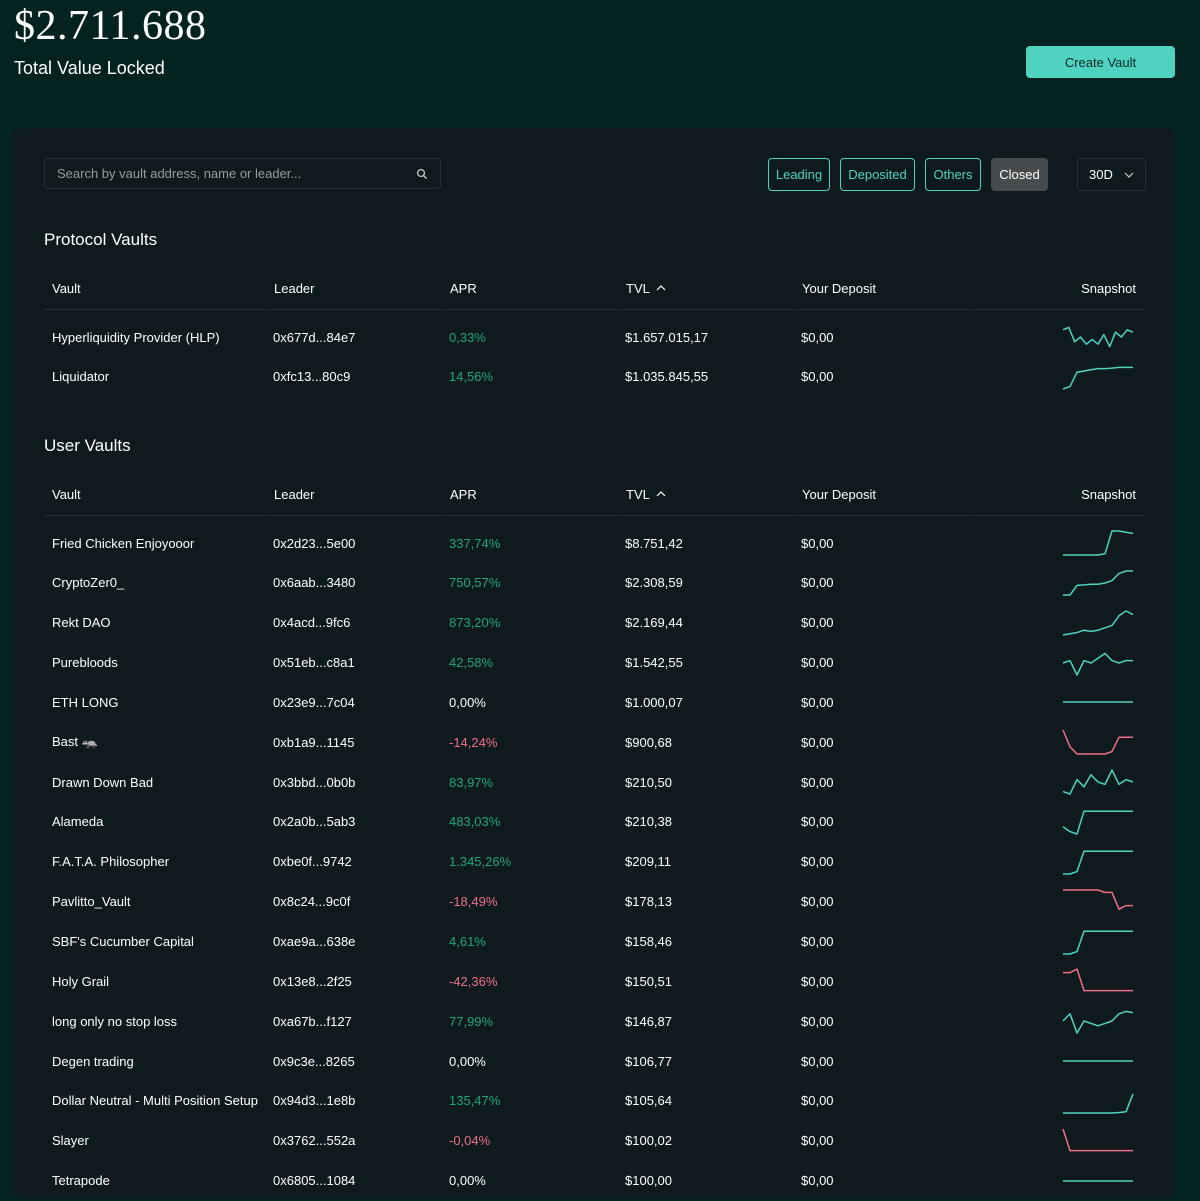 This screenshot has width=1200, height=1201. Describe the element at coordinates (85, 702) in the screenshot. I see `vault-name: ETH LONG` at that location.